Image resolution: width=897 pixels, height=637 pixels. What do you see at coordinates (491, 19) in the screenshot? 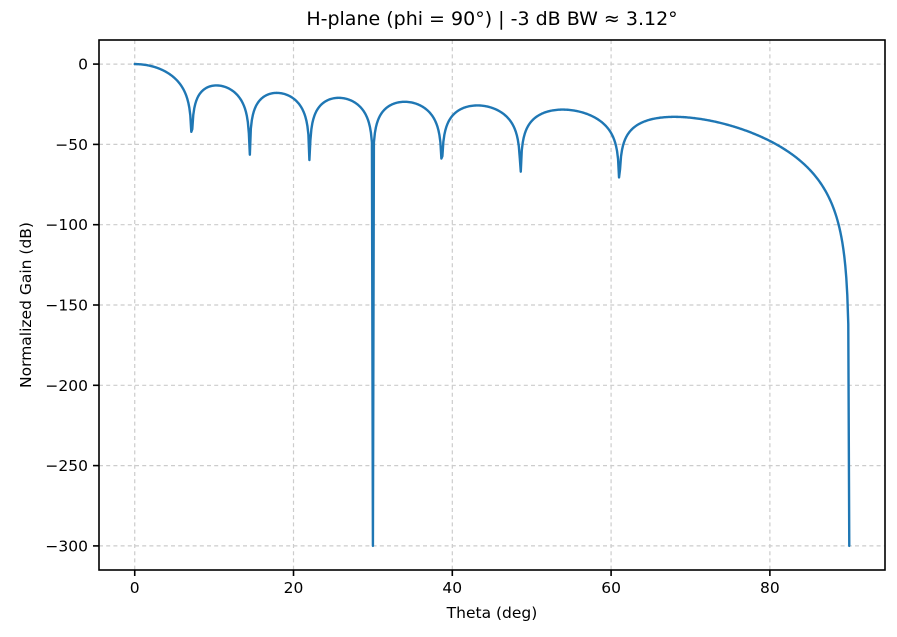
I see `chart-title: H-plane (phi = 90°) | -3 dB BW ≈ 3.12°` at bounding box center [491, 19].